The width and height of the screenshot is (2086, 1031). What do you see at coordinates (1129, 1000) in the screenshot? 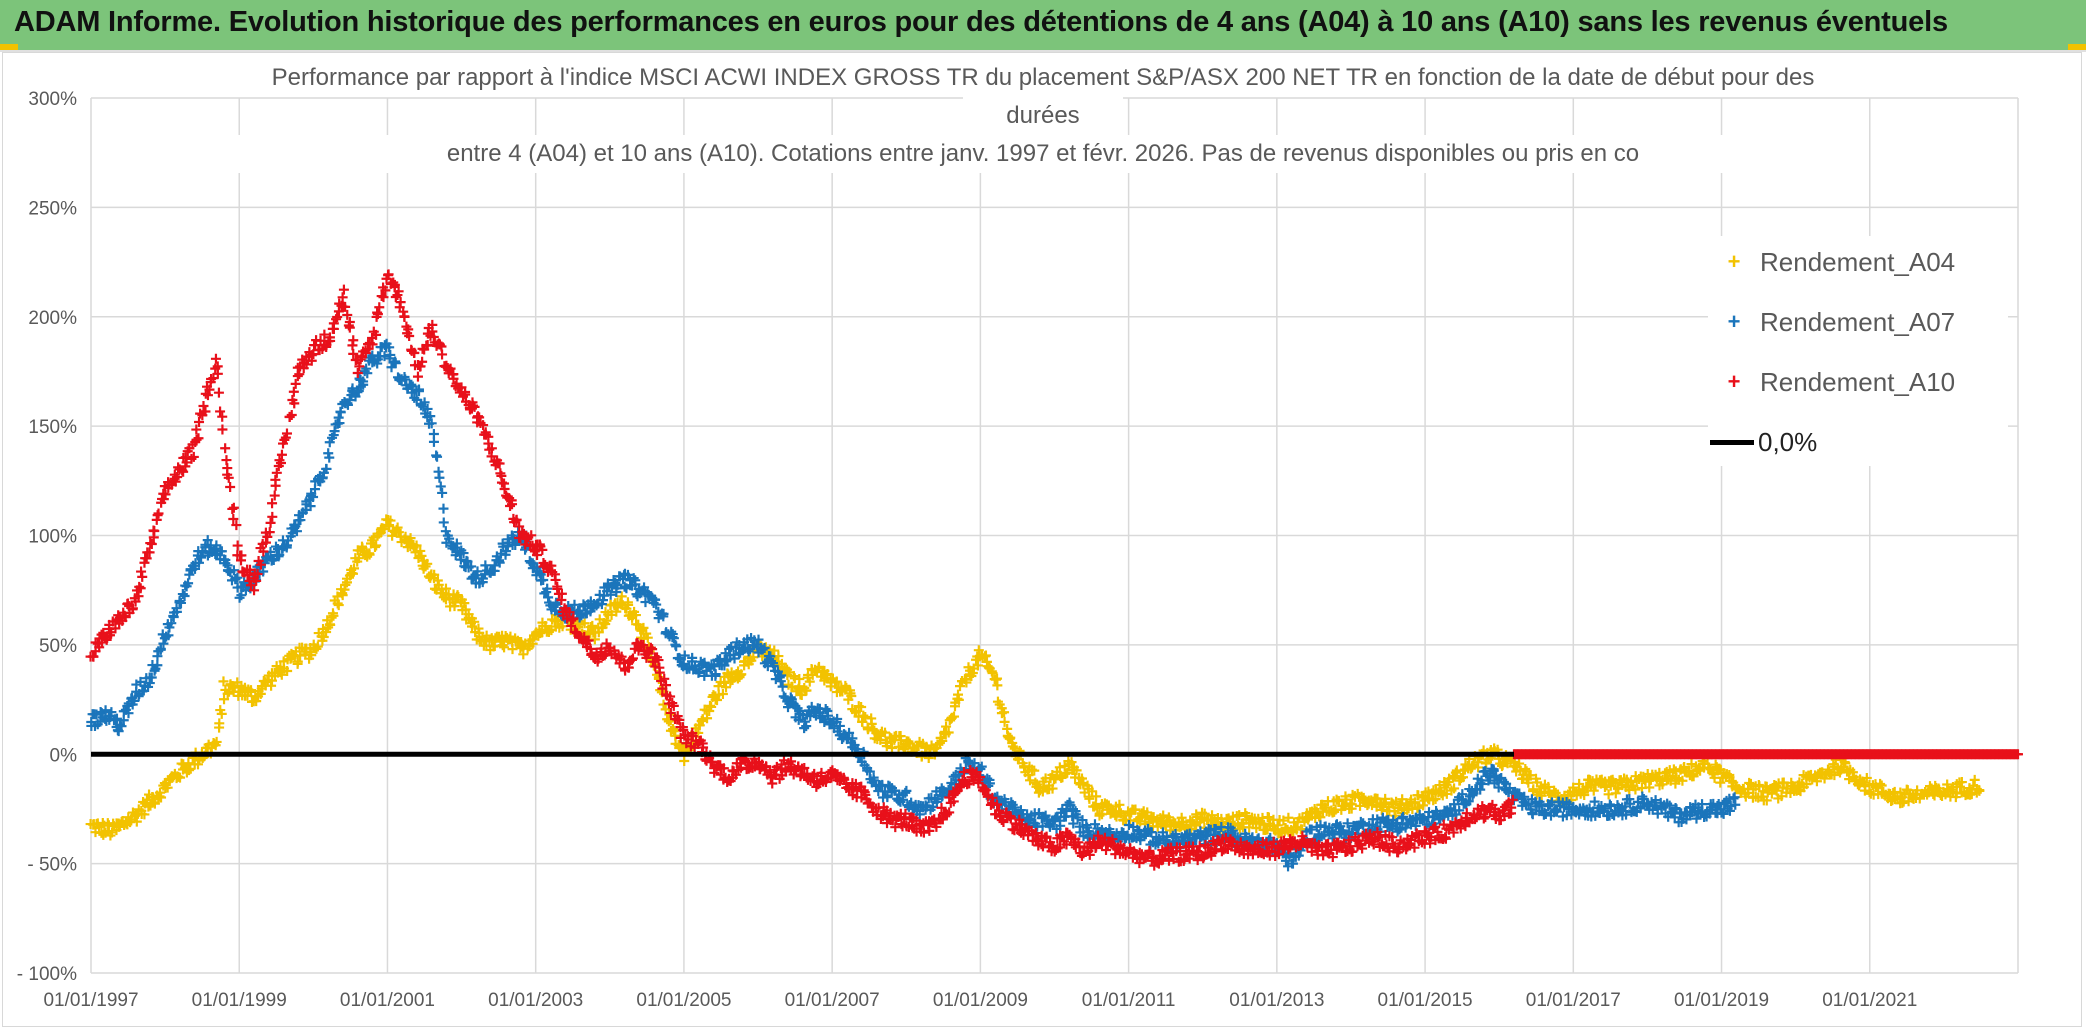
I see `x-tick-label: 01/01/2011` at bounding box center [1129, 1000].